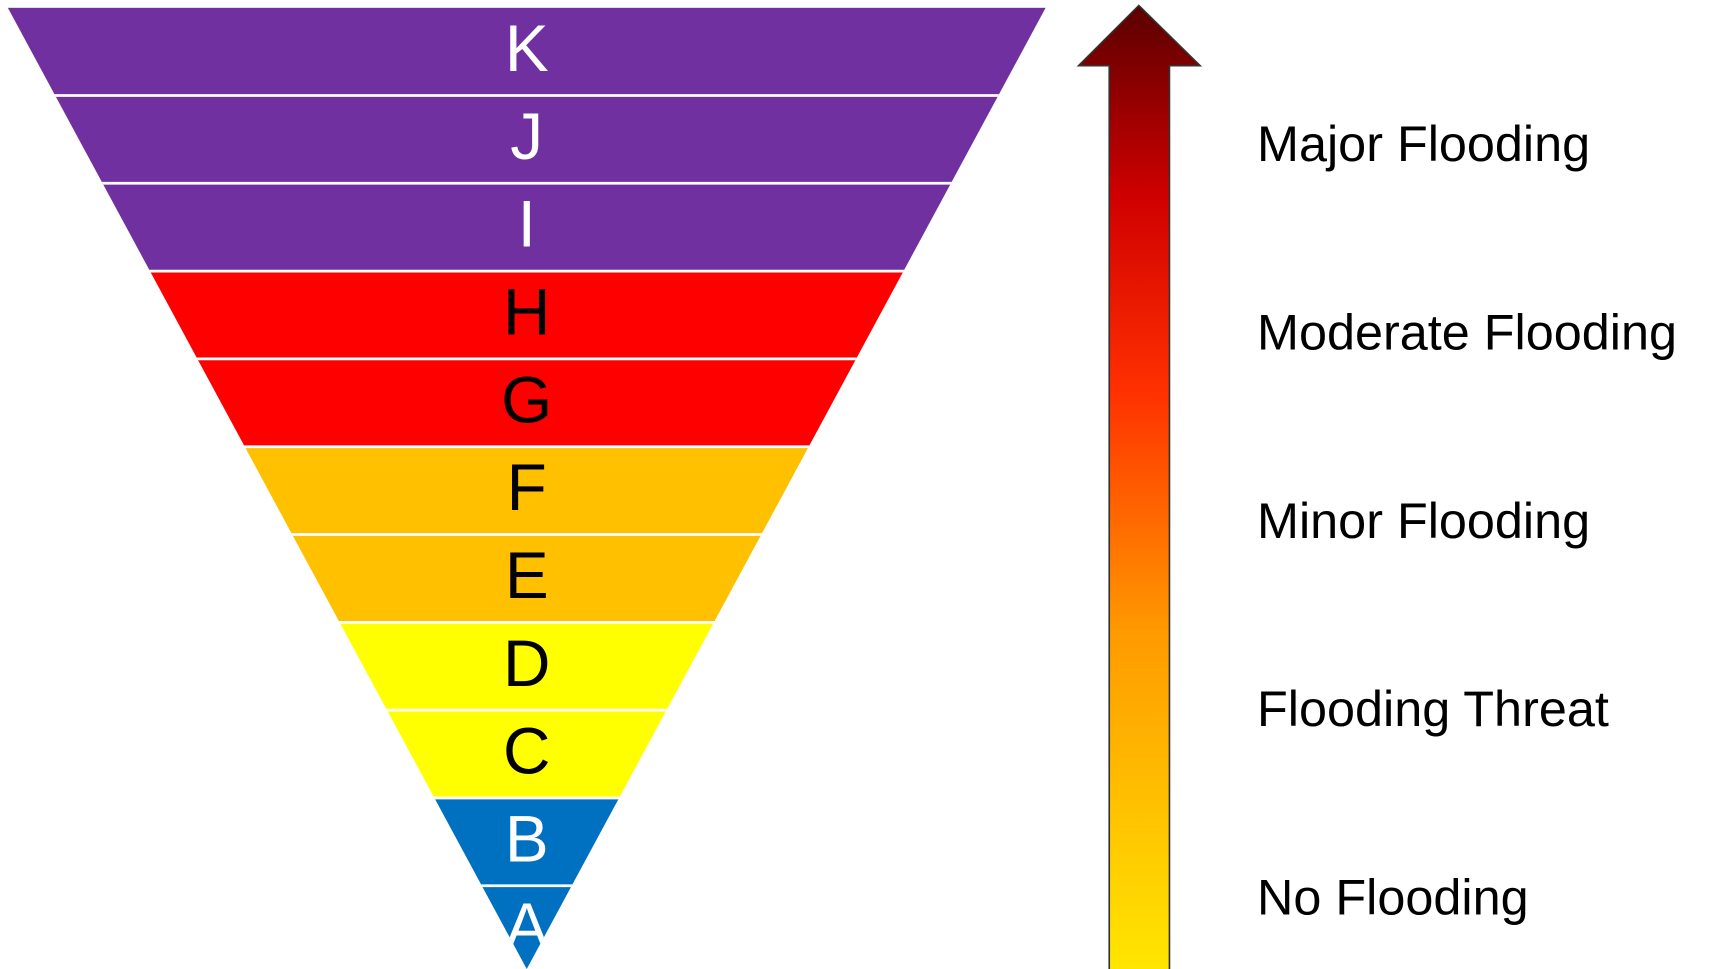 Image resolution: width=1717 pixels, height=969 pixels. What do you see at coordinates (1423, 520) in the screenshot?
I see `severity-label: Minor Flooding` at bounding box center [1423, 520].